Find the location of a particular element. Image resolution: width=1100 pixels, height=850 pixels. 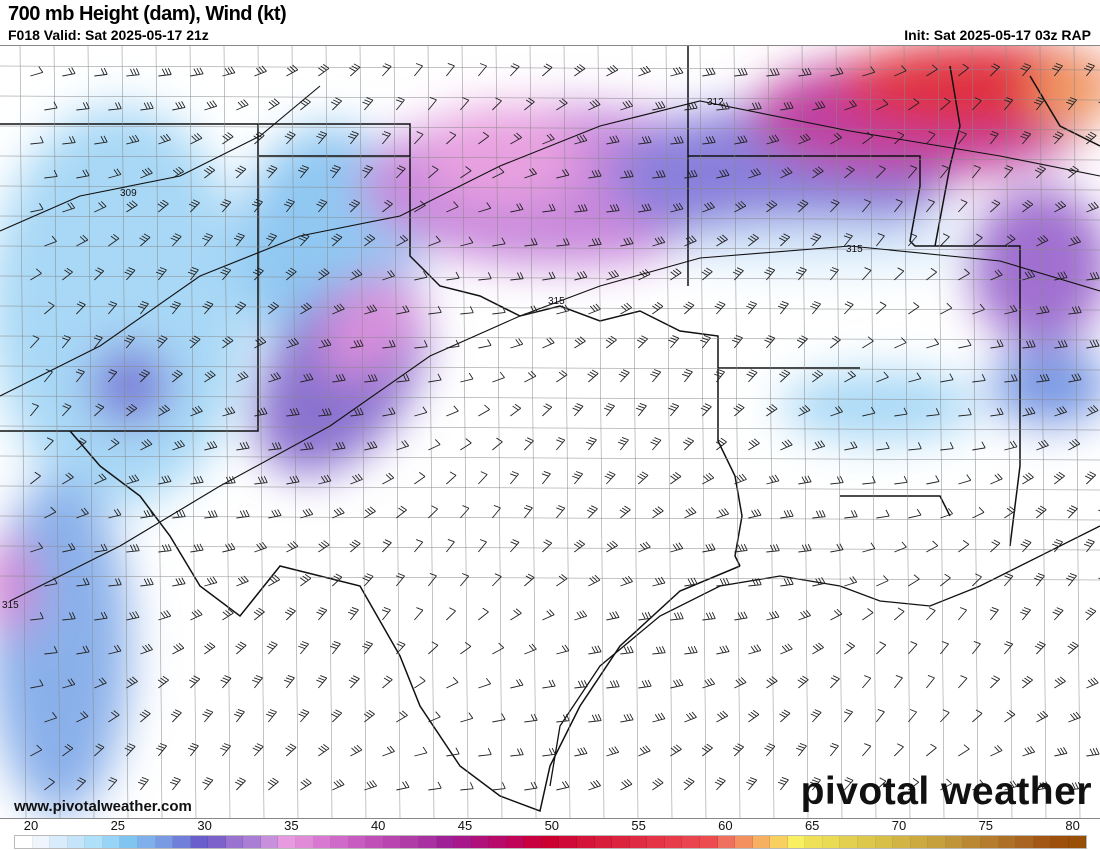

colorbar-tick-label: 35 is located at coordinates (291, 825).